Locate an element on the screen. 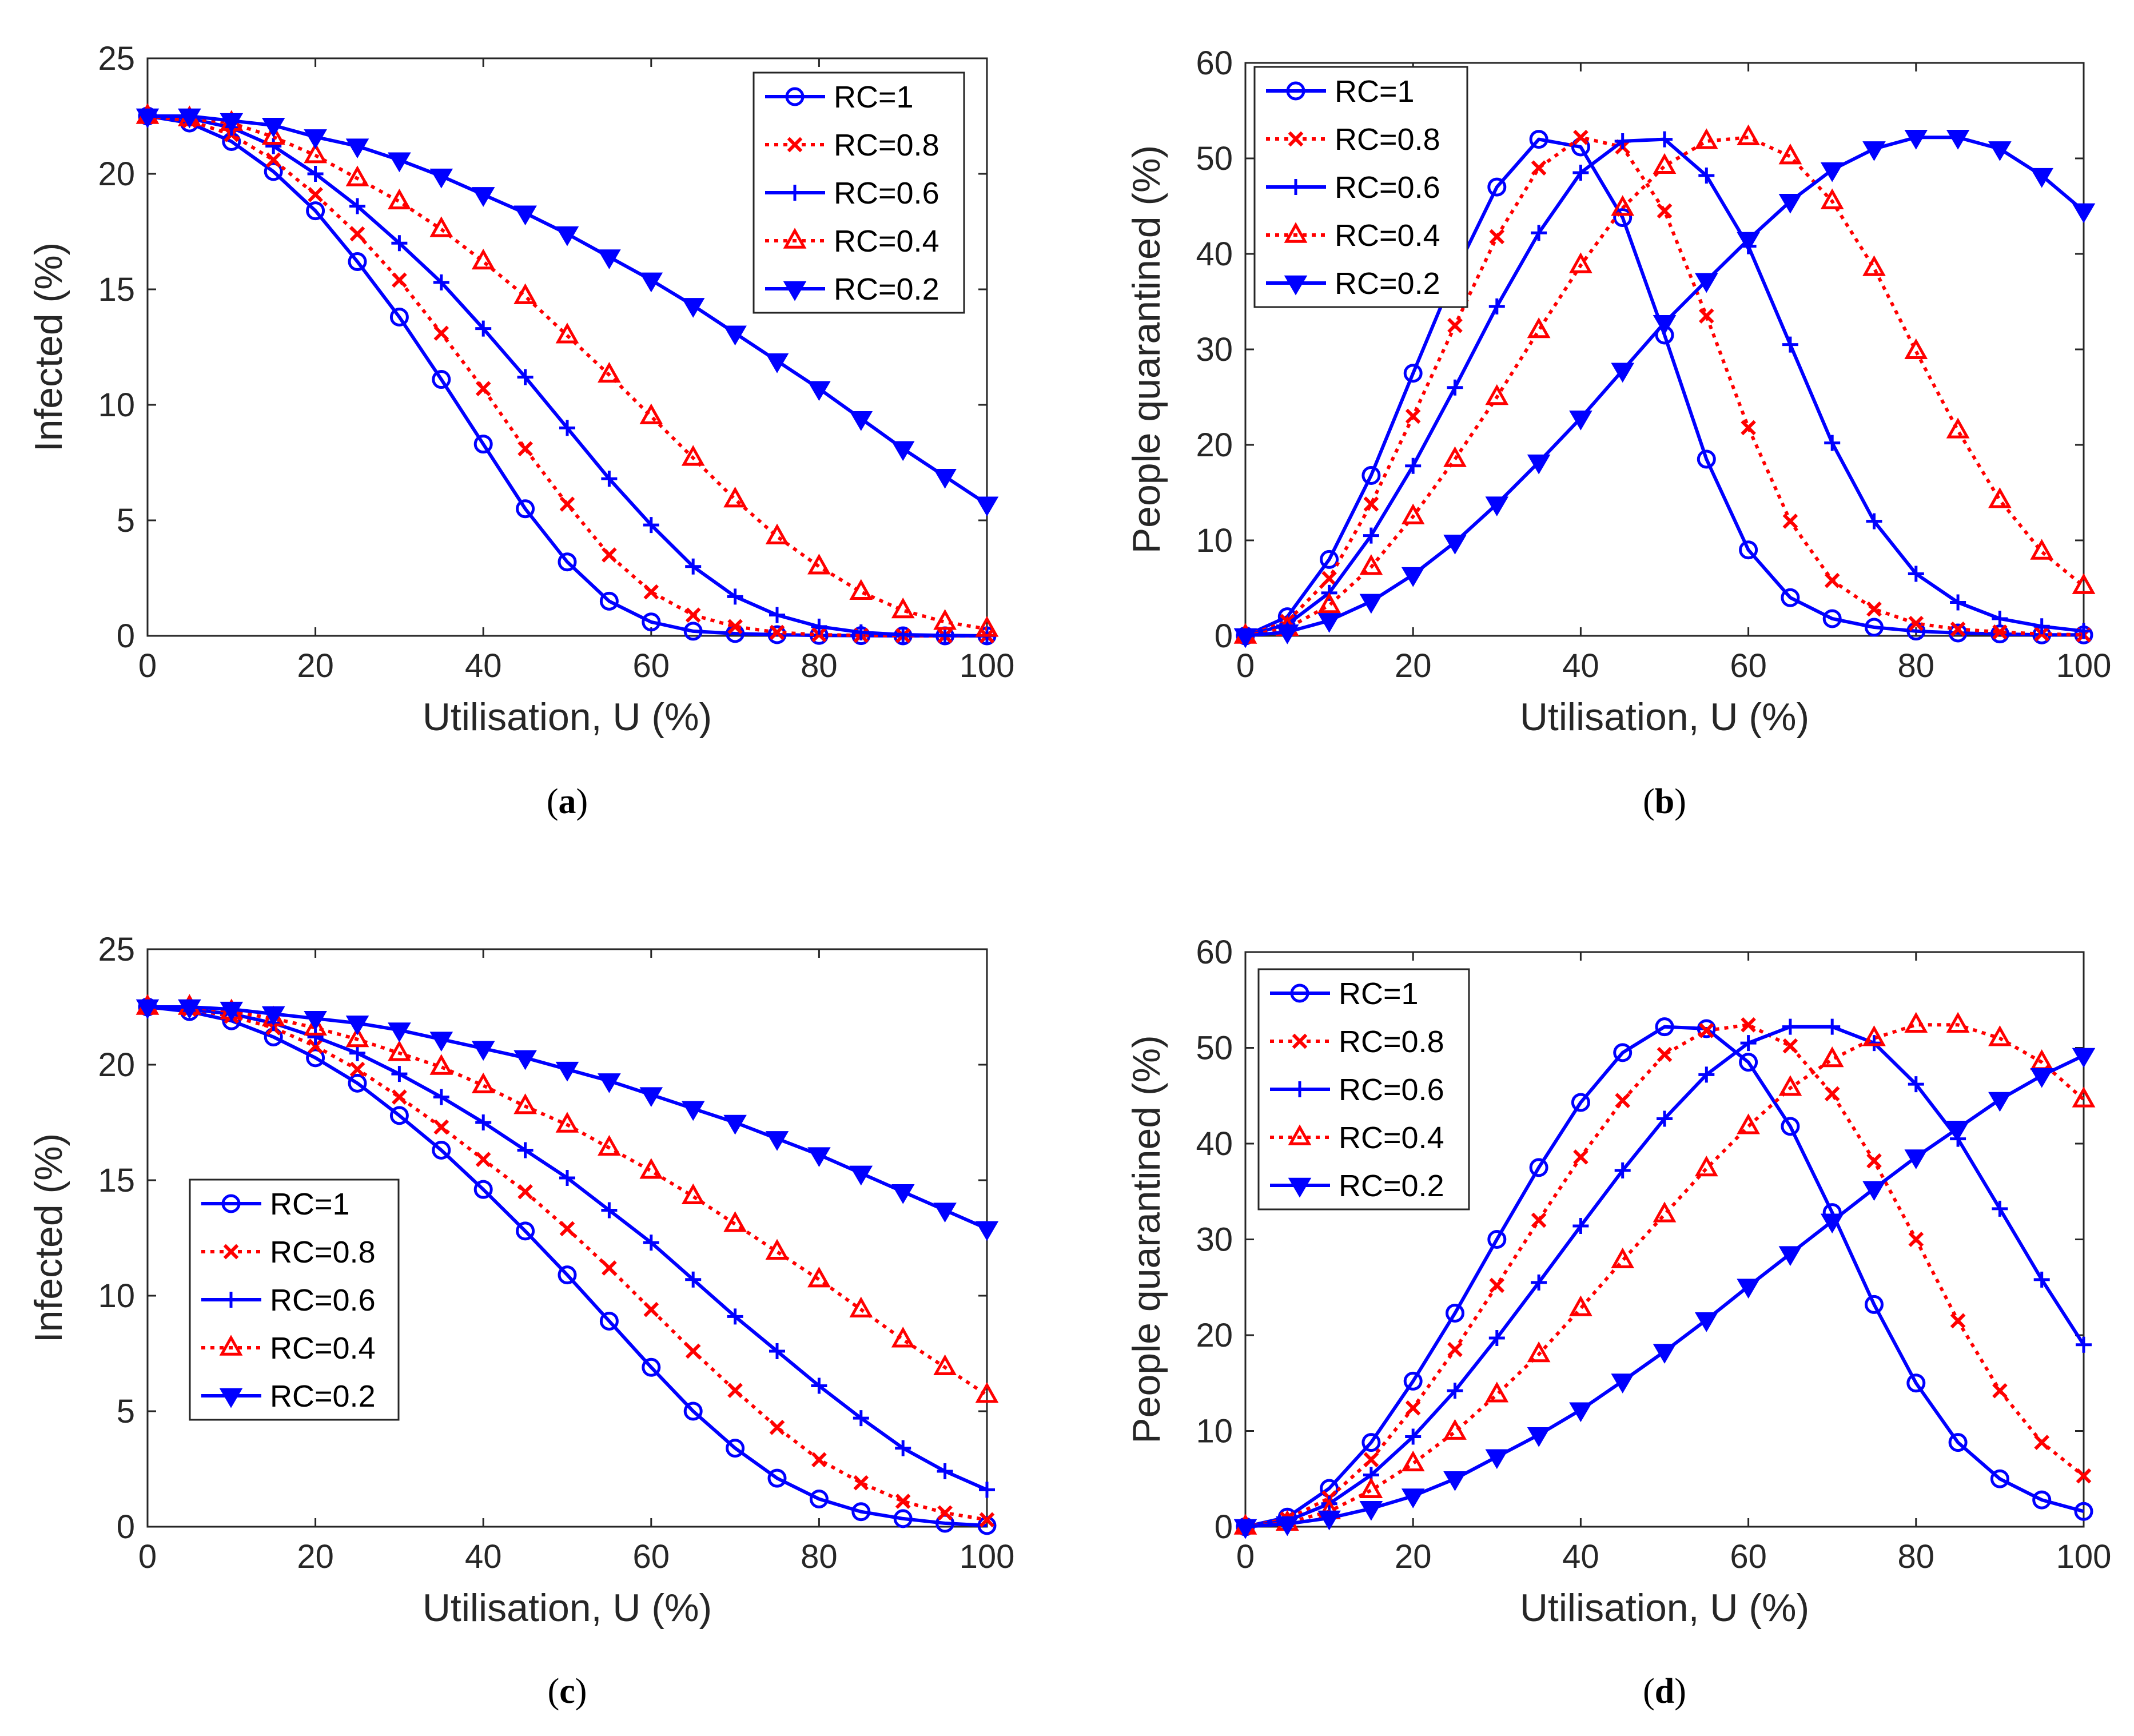  legend-label: RC=0.8 is located at coordinates (1387, 139).